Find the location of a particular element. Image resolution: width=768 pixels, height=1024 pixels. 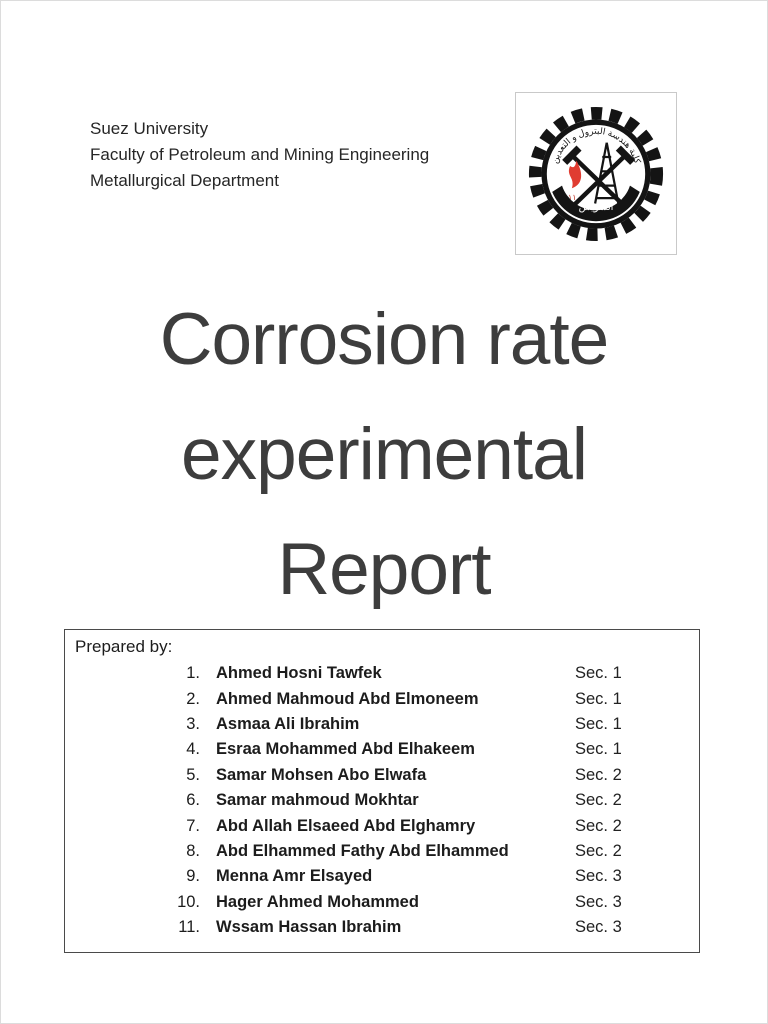

member-name: Abd Elhammed Fathy Abd Elhammed is located at coordinates (362, 850).